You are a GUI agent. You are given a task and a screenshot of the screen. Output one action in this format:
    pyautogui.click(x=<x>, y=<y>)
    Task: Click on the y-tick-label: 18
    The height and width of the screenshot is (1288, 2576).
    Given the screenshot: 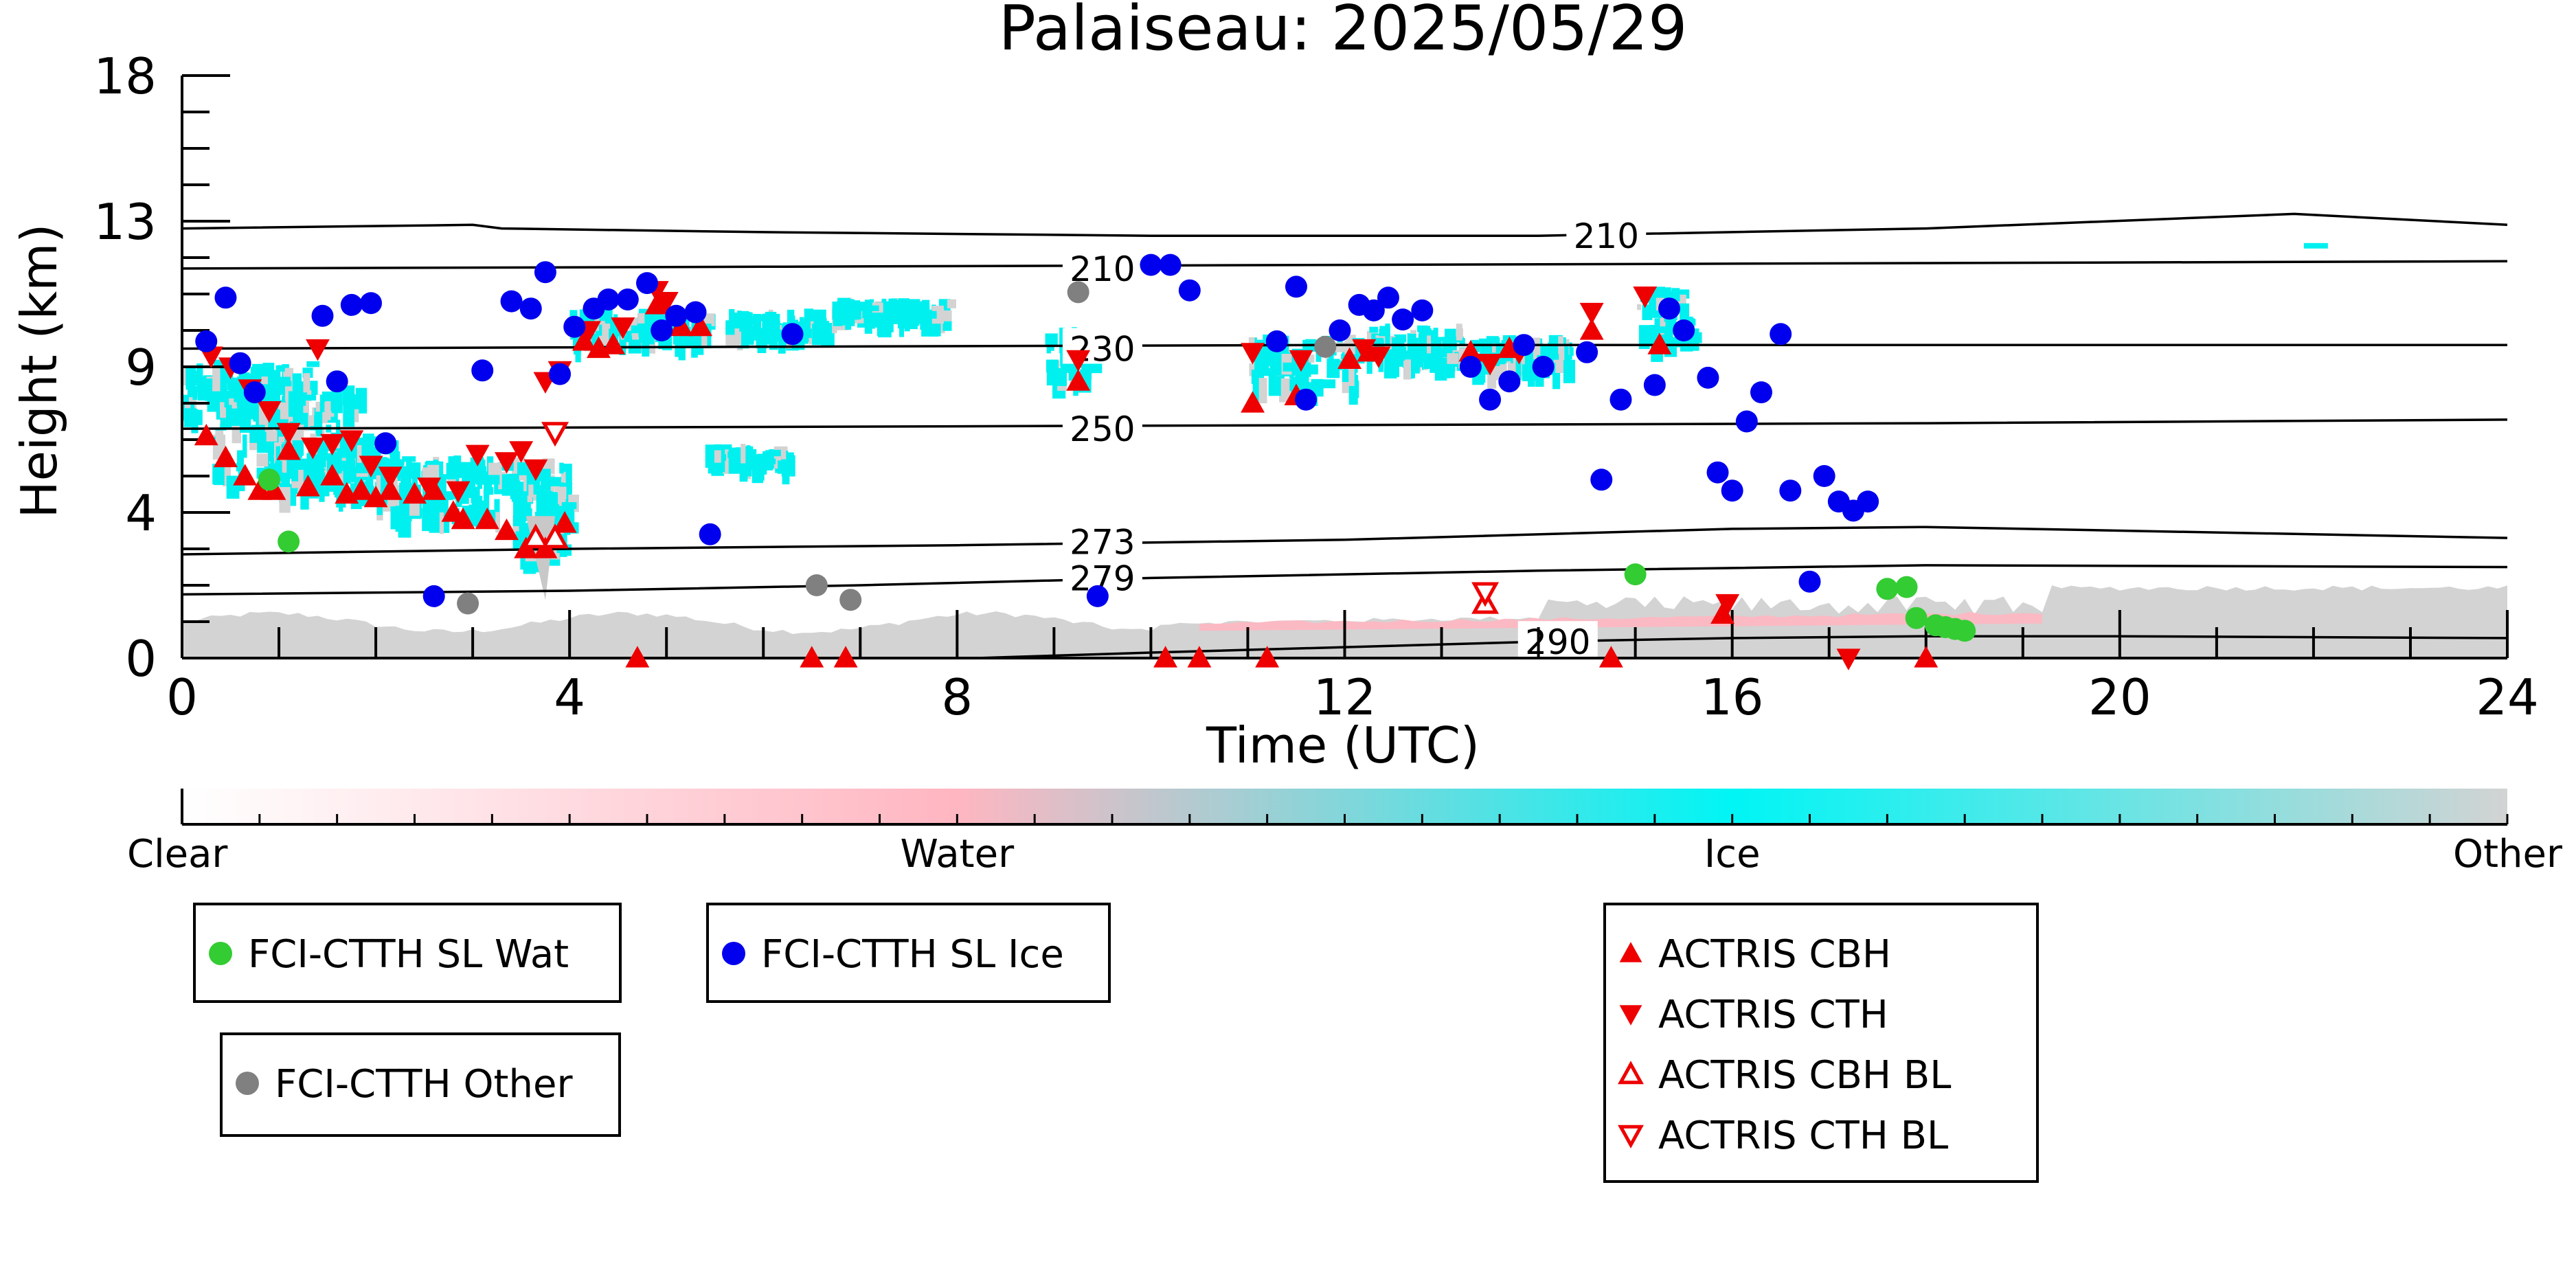 What is the action you would take?
    pyautogui.click(x=125, y=76)
    